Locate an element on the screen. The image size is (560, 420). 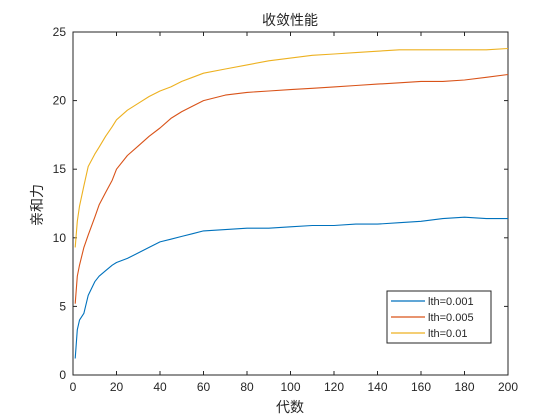
legend-label: lth=0.001 is located at coordinates (451, 302).